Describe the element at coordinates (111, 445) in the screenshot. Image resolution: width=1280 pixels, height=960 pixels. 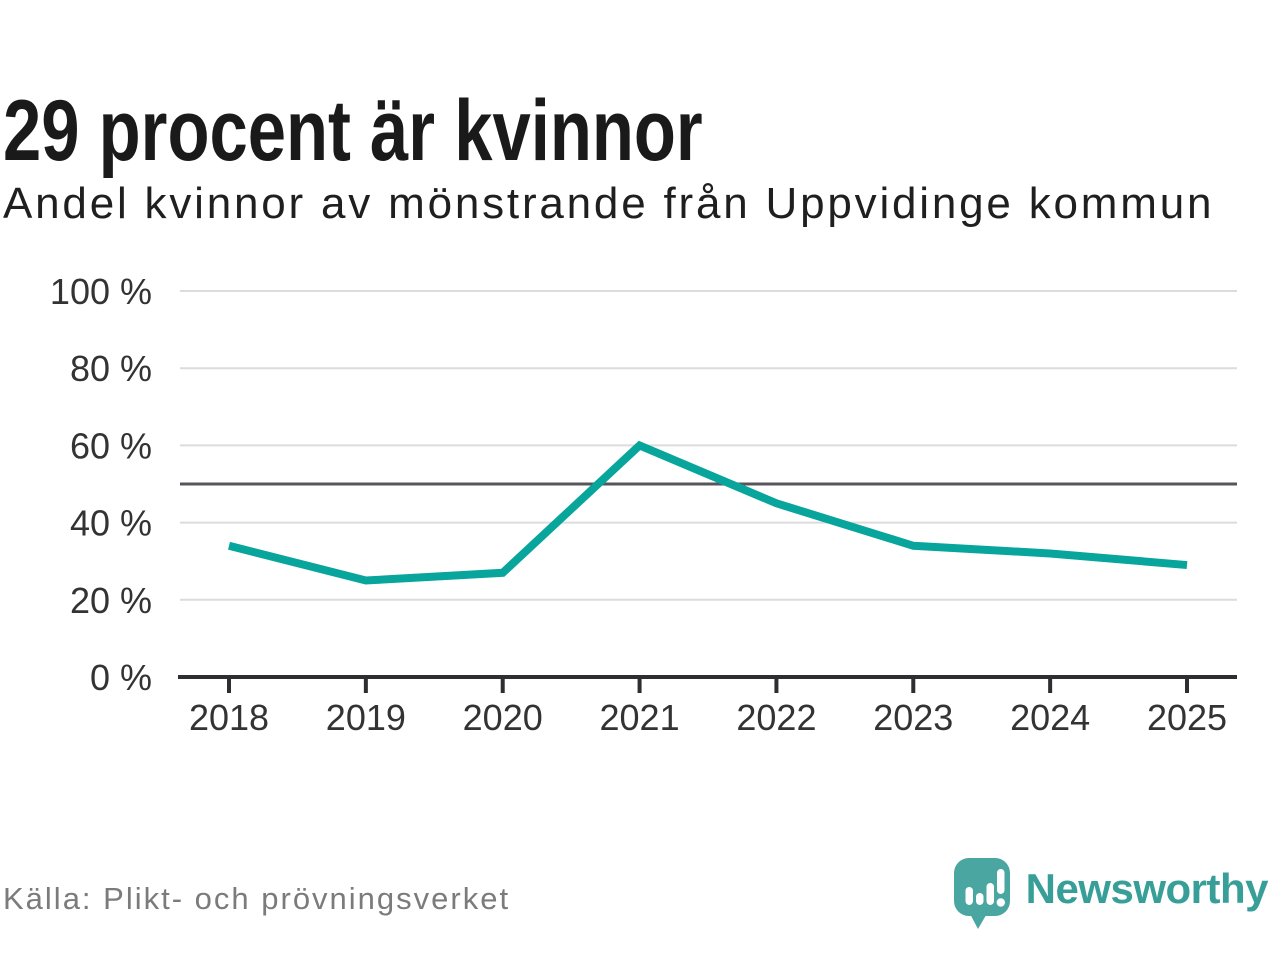
I see `y-tick-label: 60 %` at that location.